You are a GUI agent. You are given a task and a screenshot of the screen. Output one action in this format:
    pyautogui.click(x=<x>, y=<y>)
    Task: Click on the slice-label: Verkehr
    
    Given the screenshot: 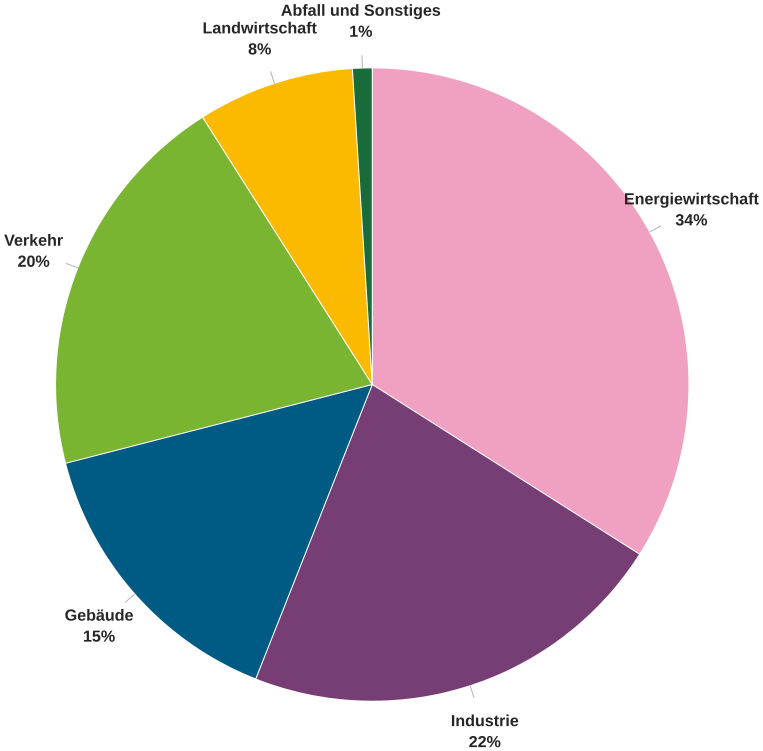 What is the action you would take?
    pyautogui.click(x=33, y=240)
    